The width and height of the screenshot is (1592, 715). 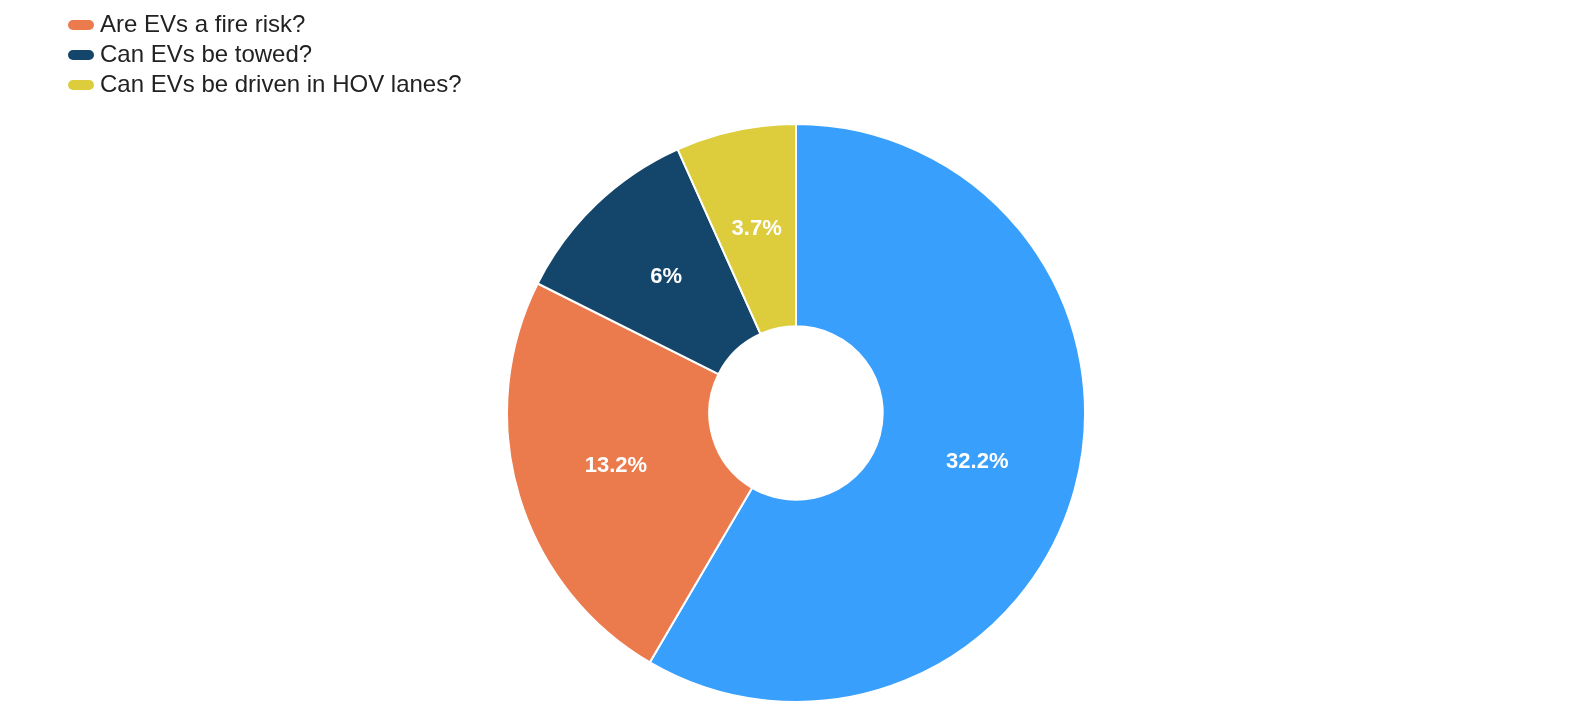 What do you see at coordinates (206, 54) in the screenshot?
I see `legend-label: Can EVs be towed?` at bounding box center [206, 54].